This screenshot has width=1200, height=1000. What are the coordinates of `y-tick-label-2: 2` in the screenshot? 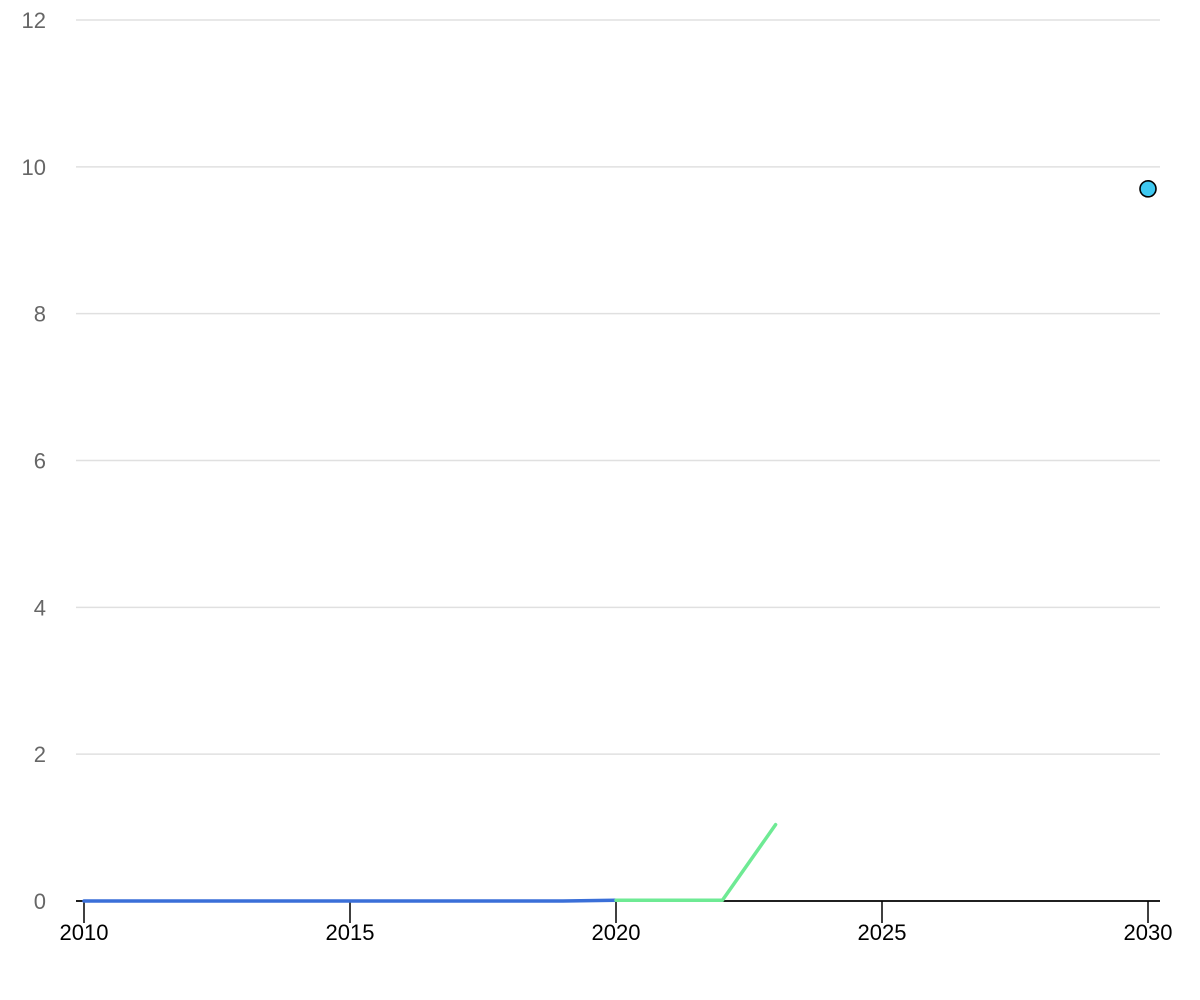 It's located at (40, 754).